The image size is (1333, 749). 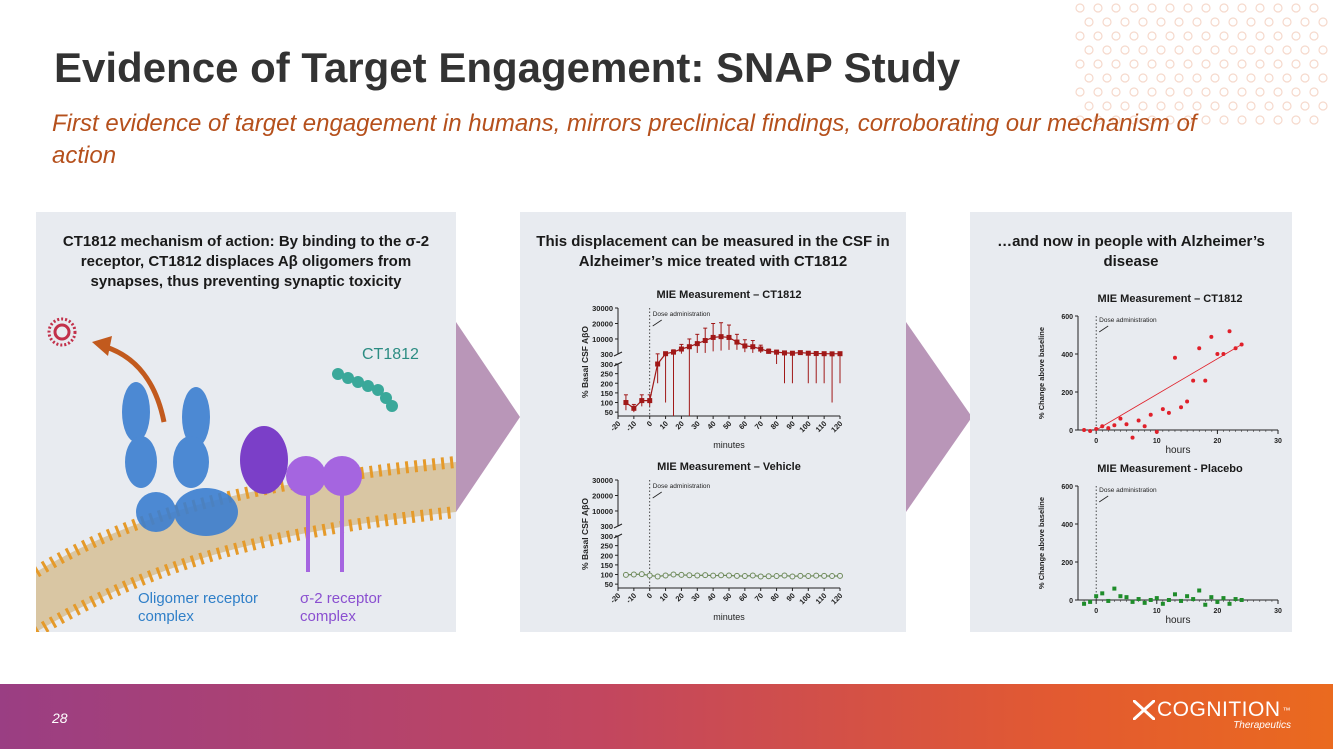 What do you see at coordinates (1217, 611) in the screenshot?
I see `x-tick-label: 20` at bounding box center [1217, 611].